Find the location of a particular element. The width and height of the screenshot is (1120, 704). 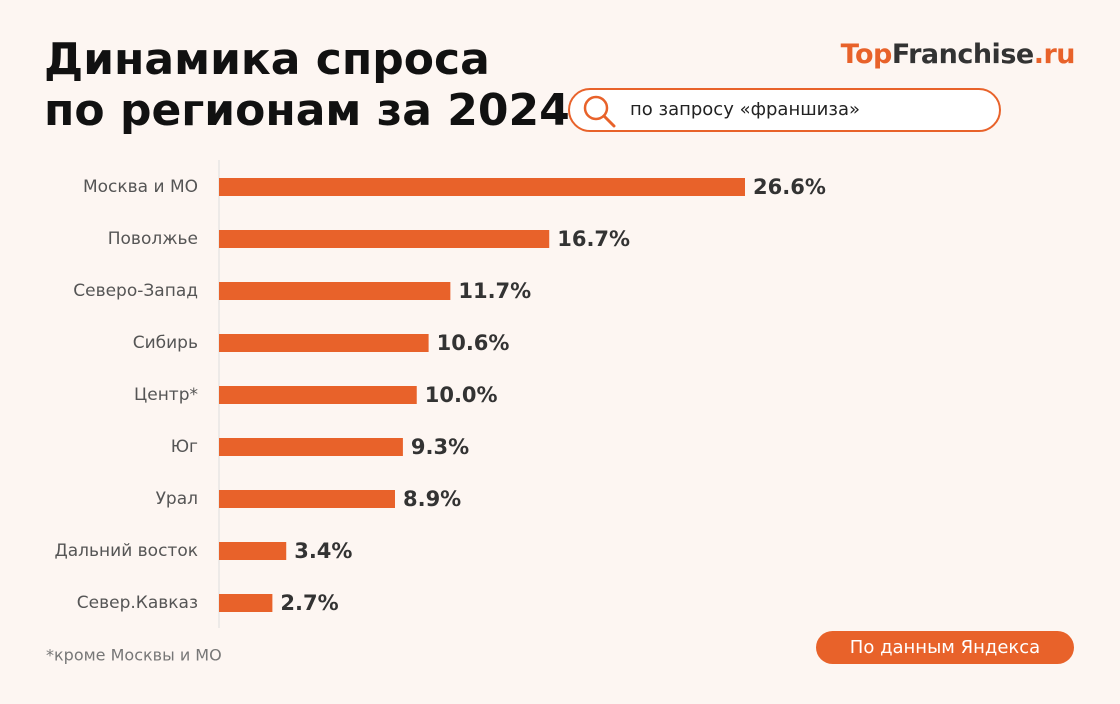

search-box is located at coordinates (784, 110).